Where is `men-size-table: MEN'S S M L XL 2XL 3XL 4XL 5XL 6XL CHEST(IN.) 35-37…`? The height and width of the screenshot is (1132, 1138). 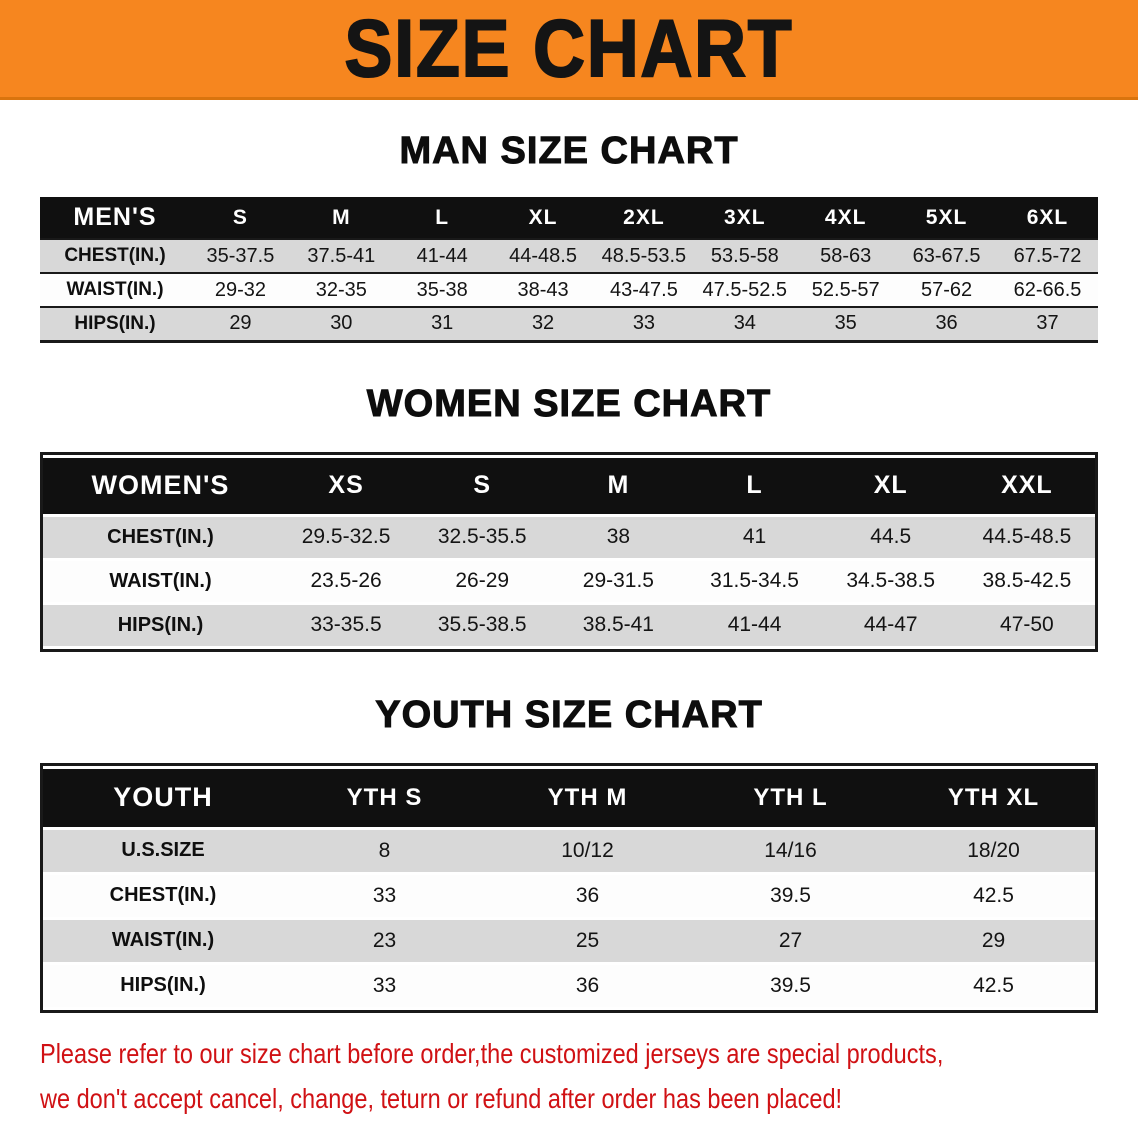 men-size-table: MEN'S S M L XL 2XL 3XL 4XL 5XL 6XL CHEST(IN.) 35-37… is located at coordinates (569, 270).